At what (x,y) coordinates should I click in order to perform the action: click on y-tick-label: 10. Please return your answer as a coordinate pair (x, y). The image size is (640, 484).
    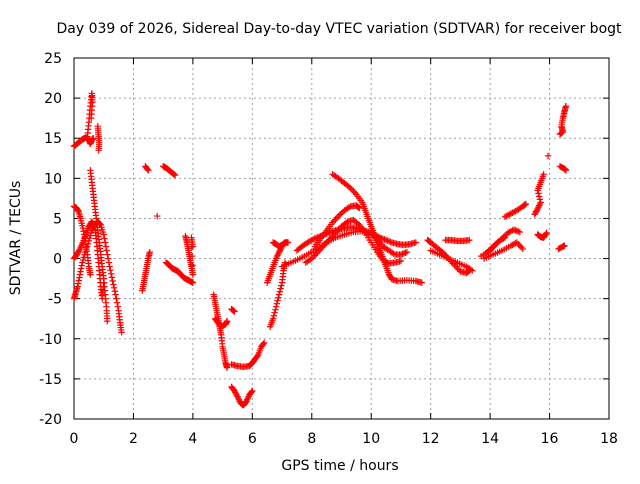
    Looking at the image, I should click on (53, 179).